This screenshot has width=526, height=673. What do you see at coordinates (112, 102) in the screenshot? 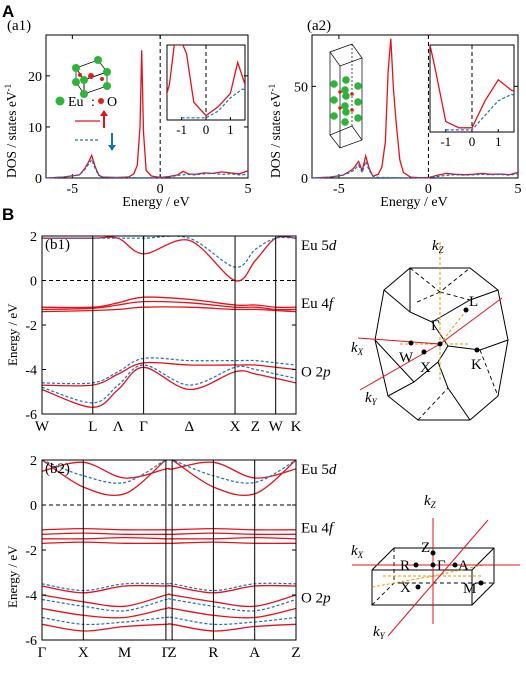
I see `legend-o: O` at bounding box center [112, 102].